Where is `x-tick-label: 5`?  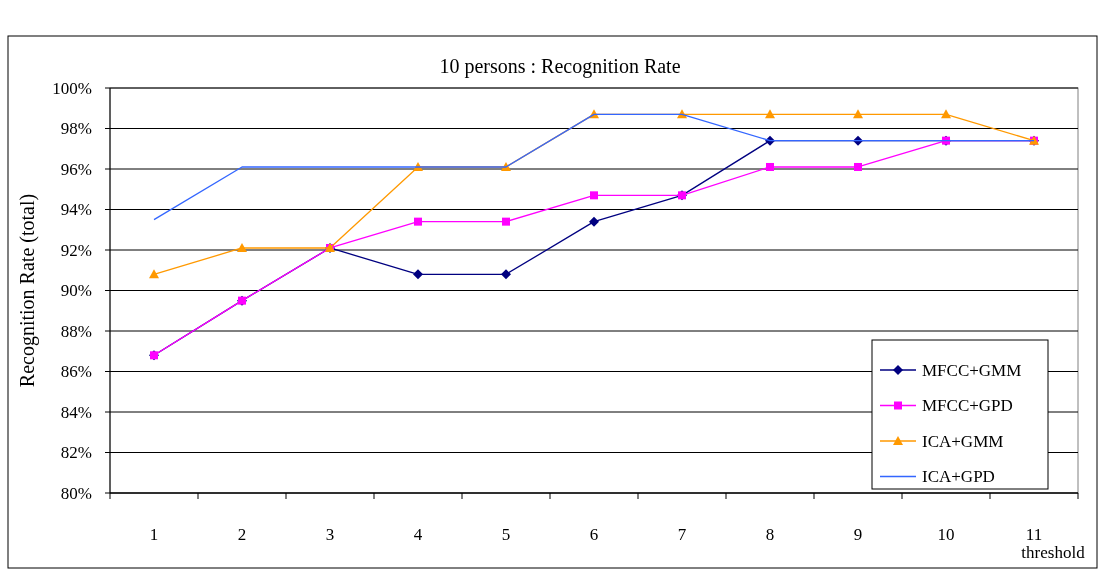
x-tick-label: 5 is located at coordinates (506, 534).